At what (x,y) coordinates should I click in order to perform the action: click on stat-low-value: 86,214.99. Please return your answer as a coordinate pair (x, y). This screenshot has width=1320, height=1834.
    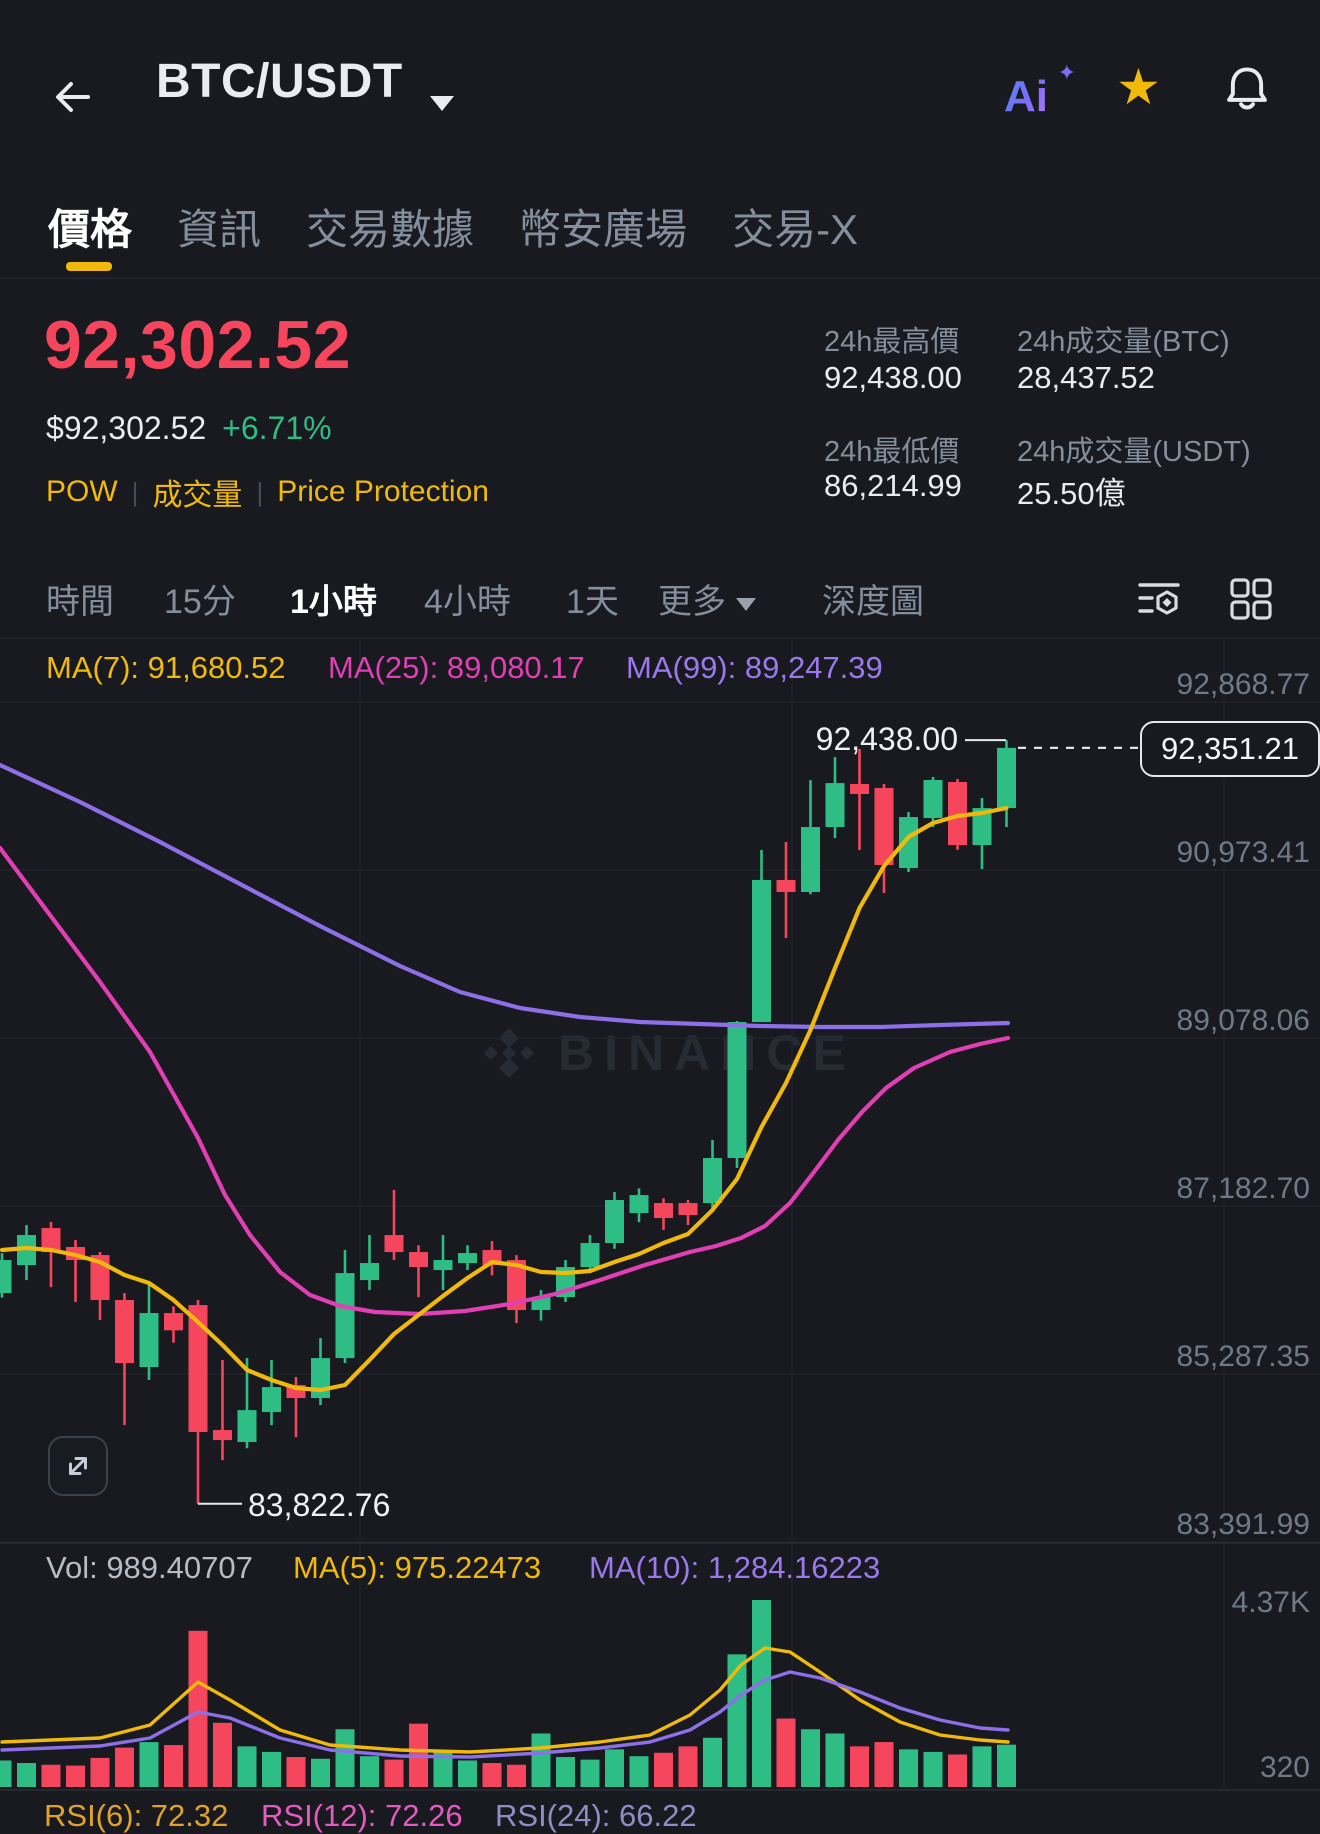
    Looking at the image, I should click on (893, 485).